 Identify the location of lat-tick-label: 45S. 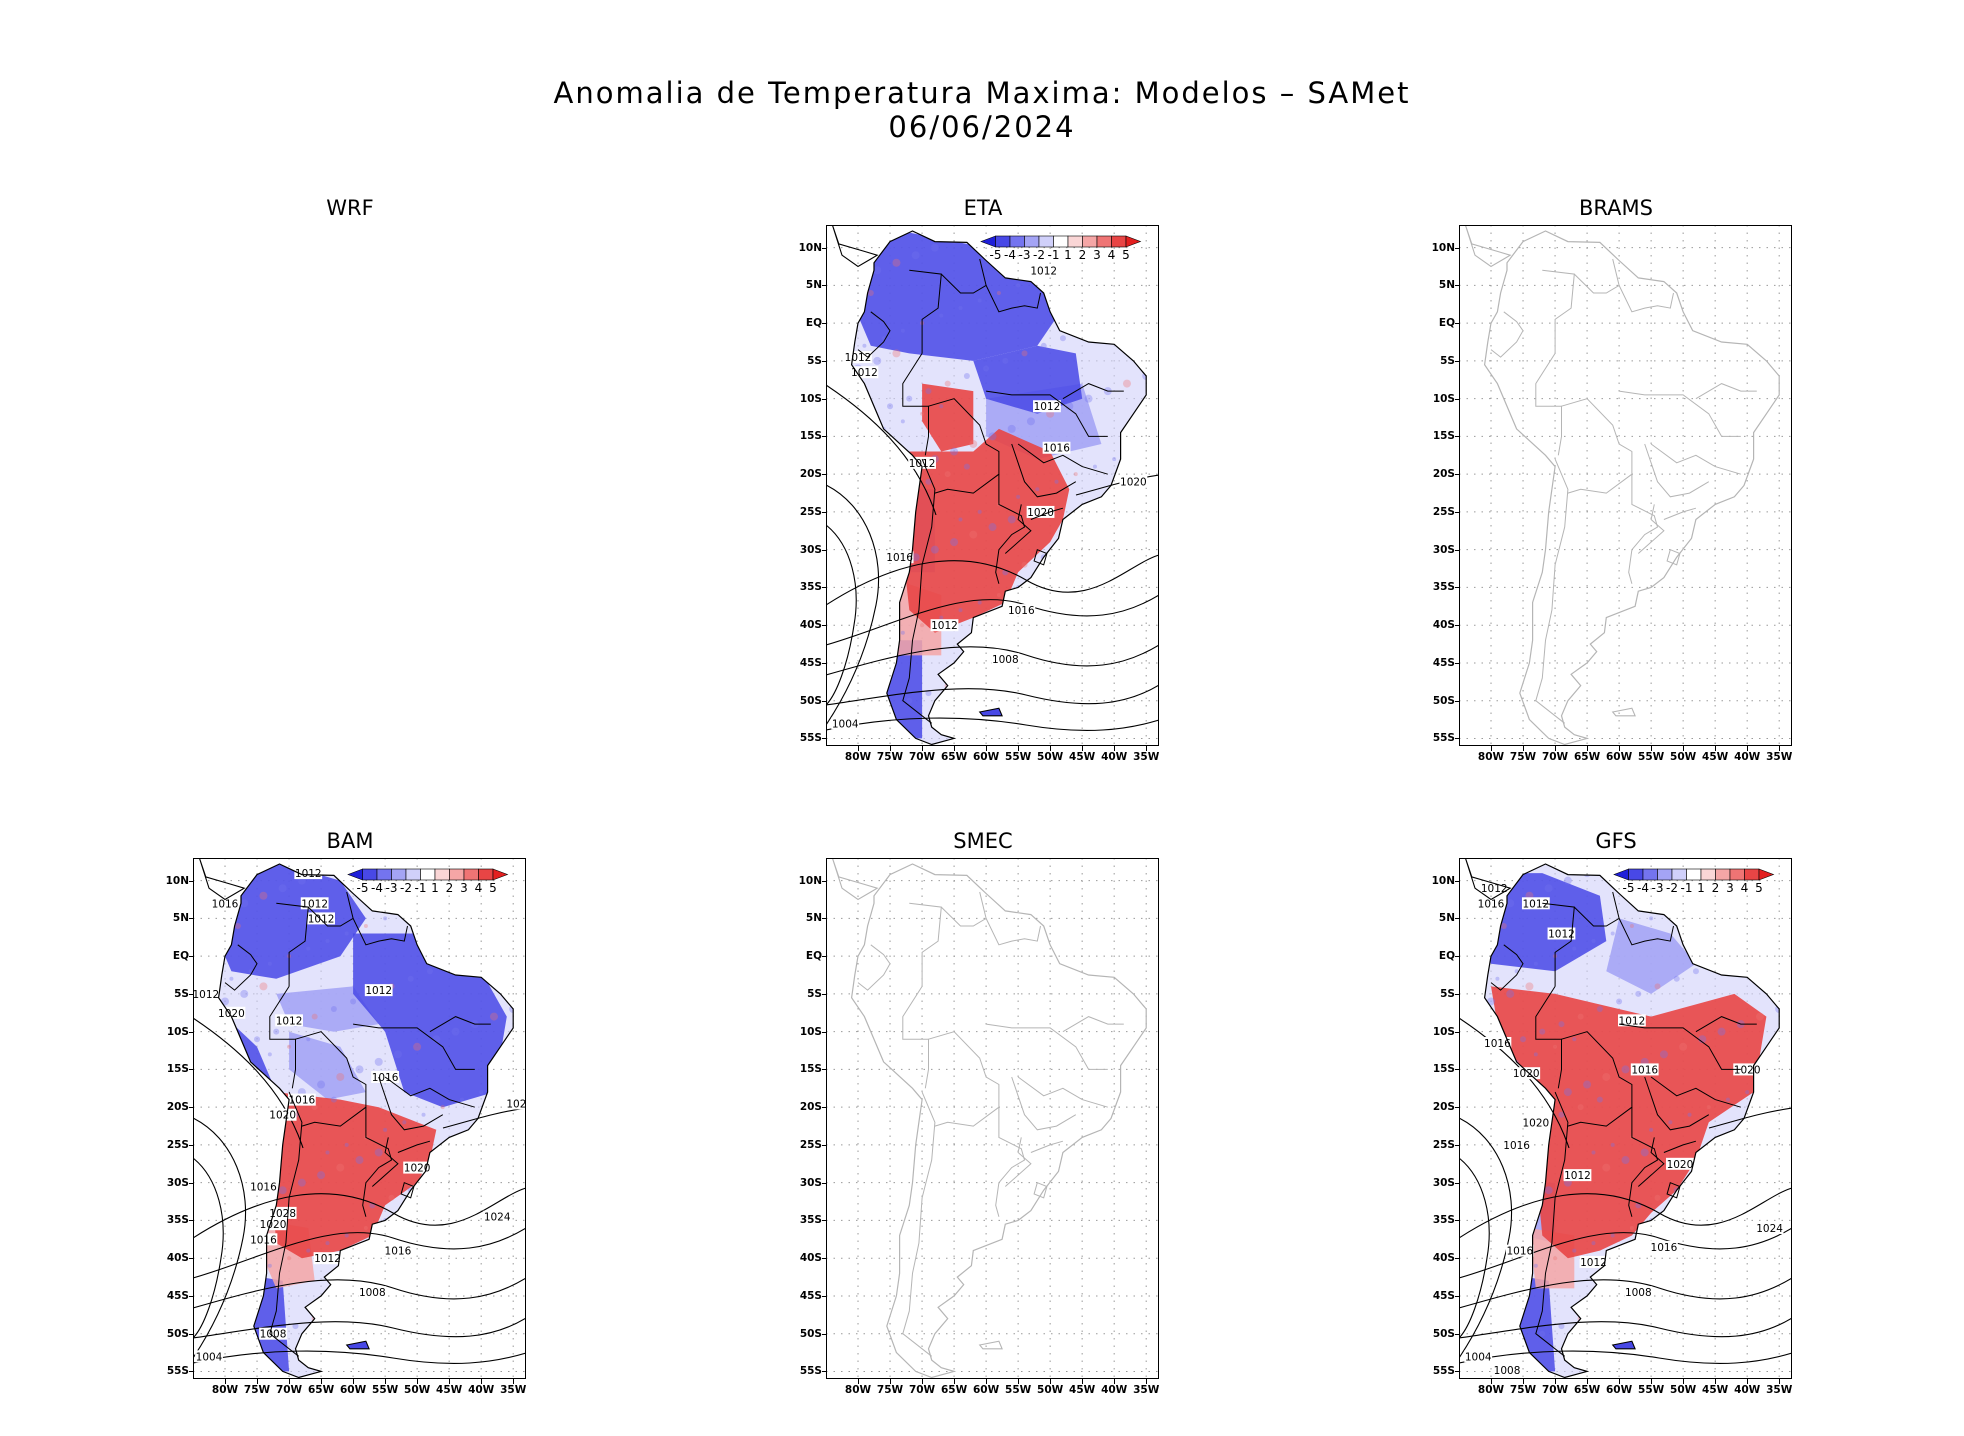
(810, 662).